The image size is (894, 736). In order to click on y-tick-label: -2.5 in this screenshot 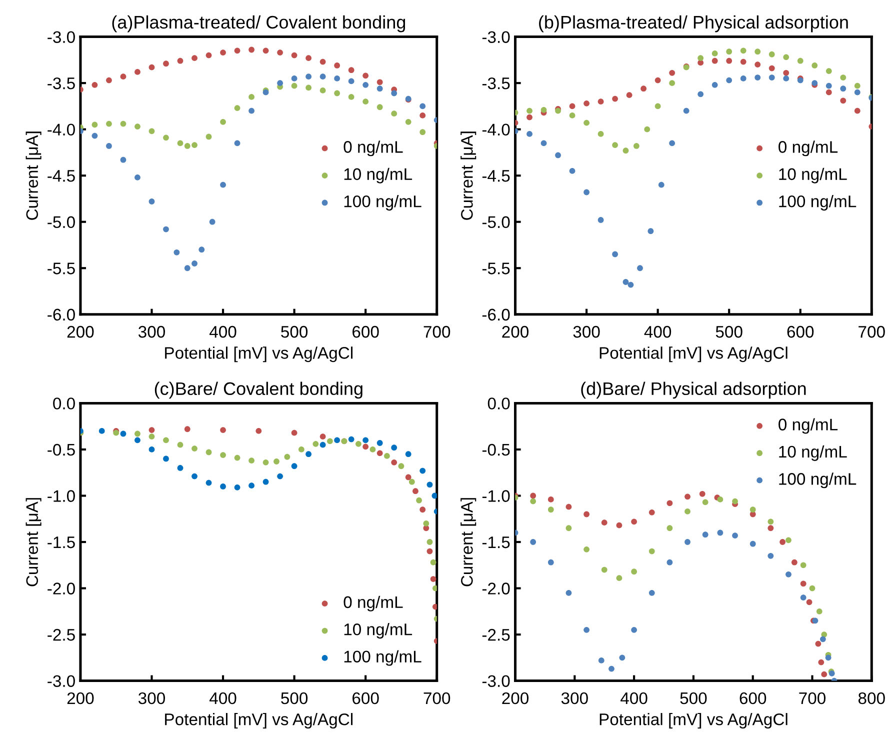, I will do `click(61, 634)`.